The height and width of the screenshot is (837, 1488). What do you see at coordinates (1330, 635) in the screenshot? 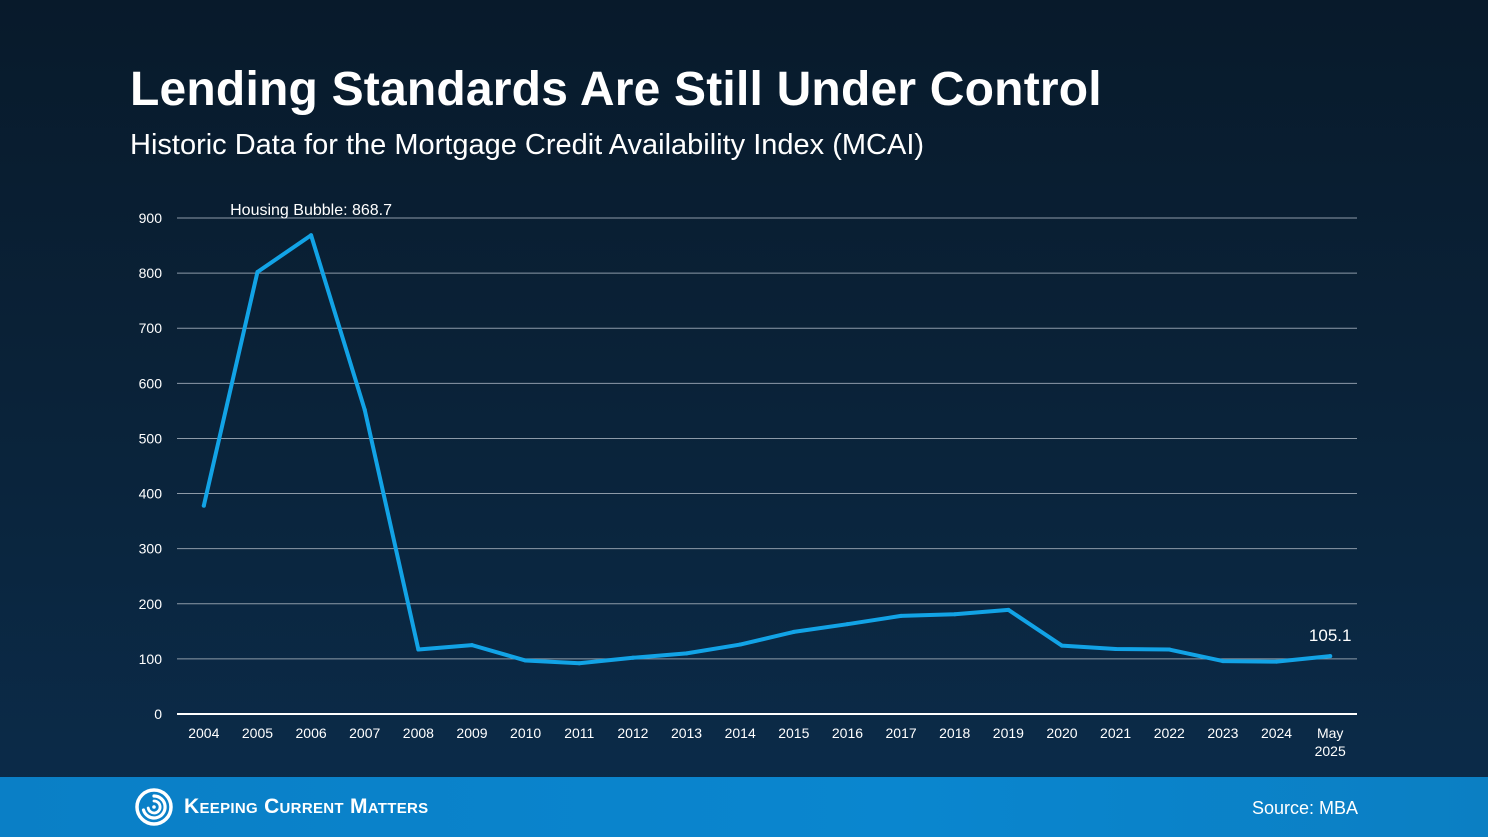
I see `annotation-latest-value: 105.1` at bounding box center [1330, 635].